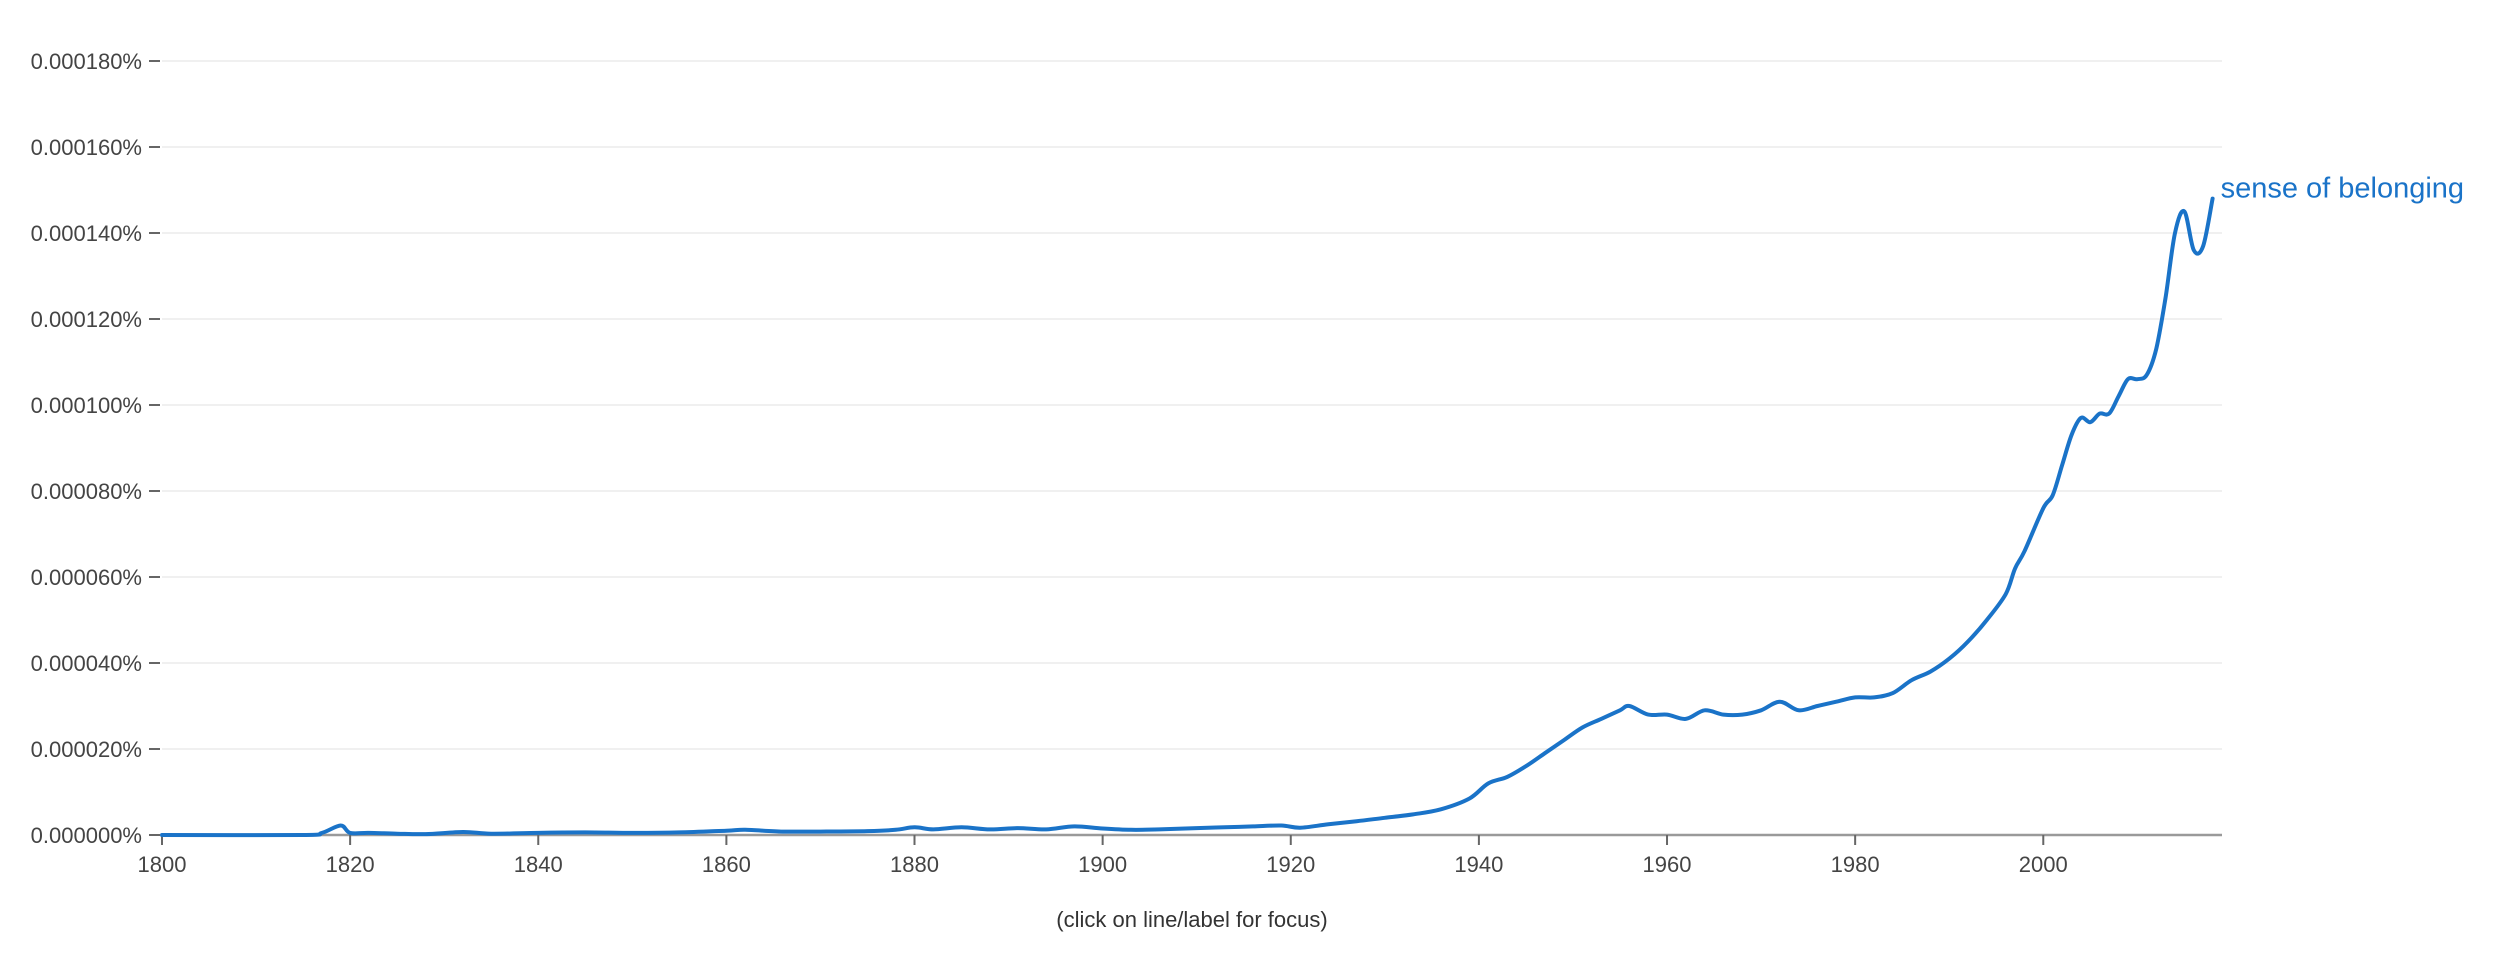 The width and height of the screenshot is (2500, 957). What do you see at coordinates (86, 61) in the screenshot?
I see `y-tick-label: 0.000180%` at bounding box center [86, 61].